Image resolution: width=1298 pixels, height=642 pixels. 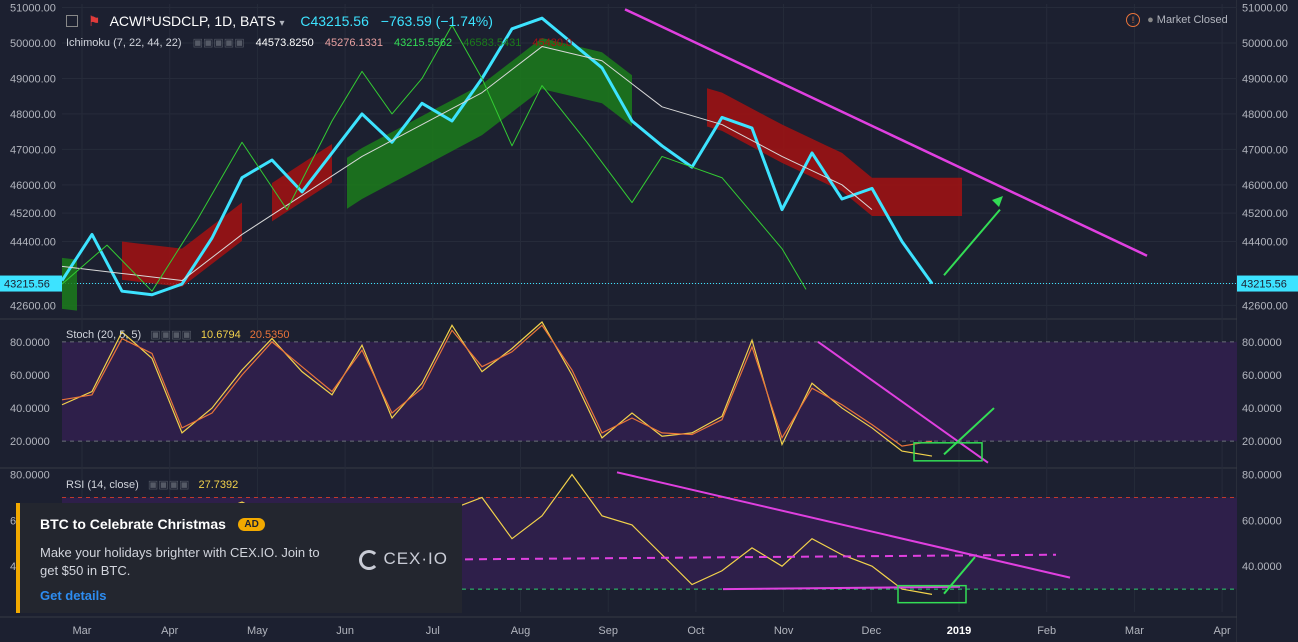 I want to click on cex-logo-icon, so click(x=369, y=560).